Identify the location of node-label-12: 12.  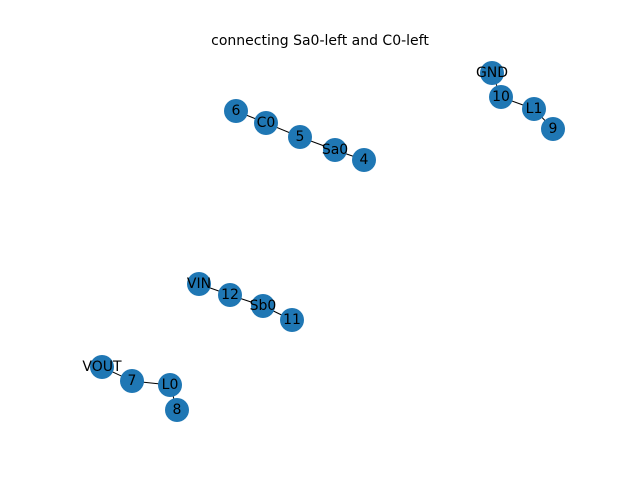
(230, 295).